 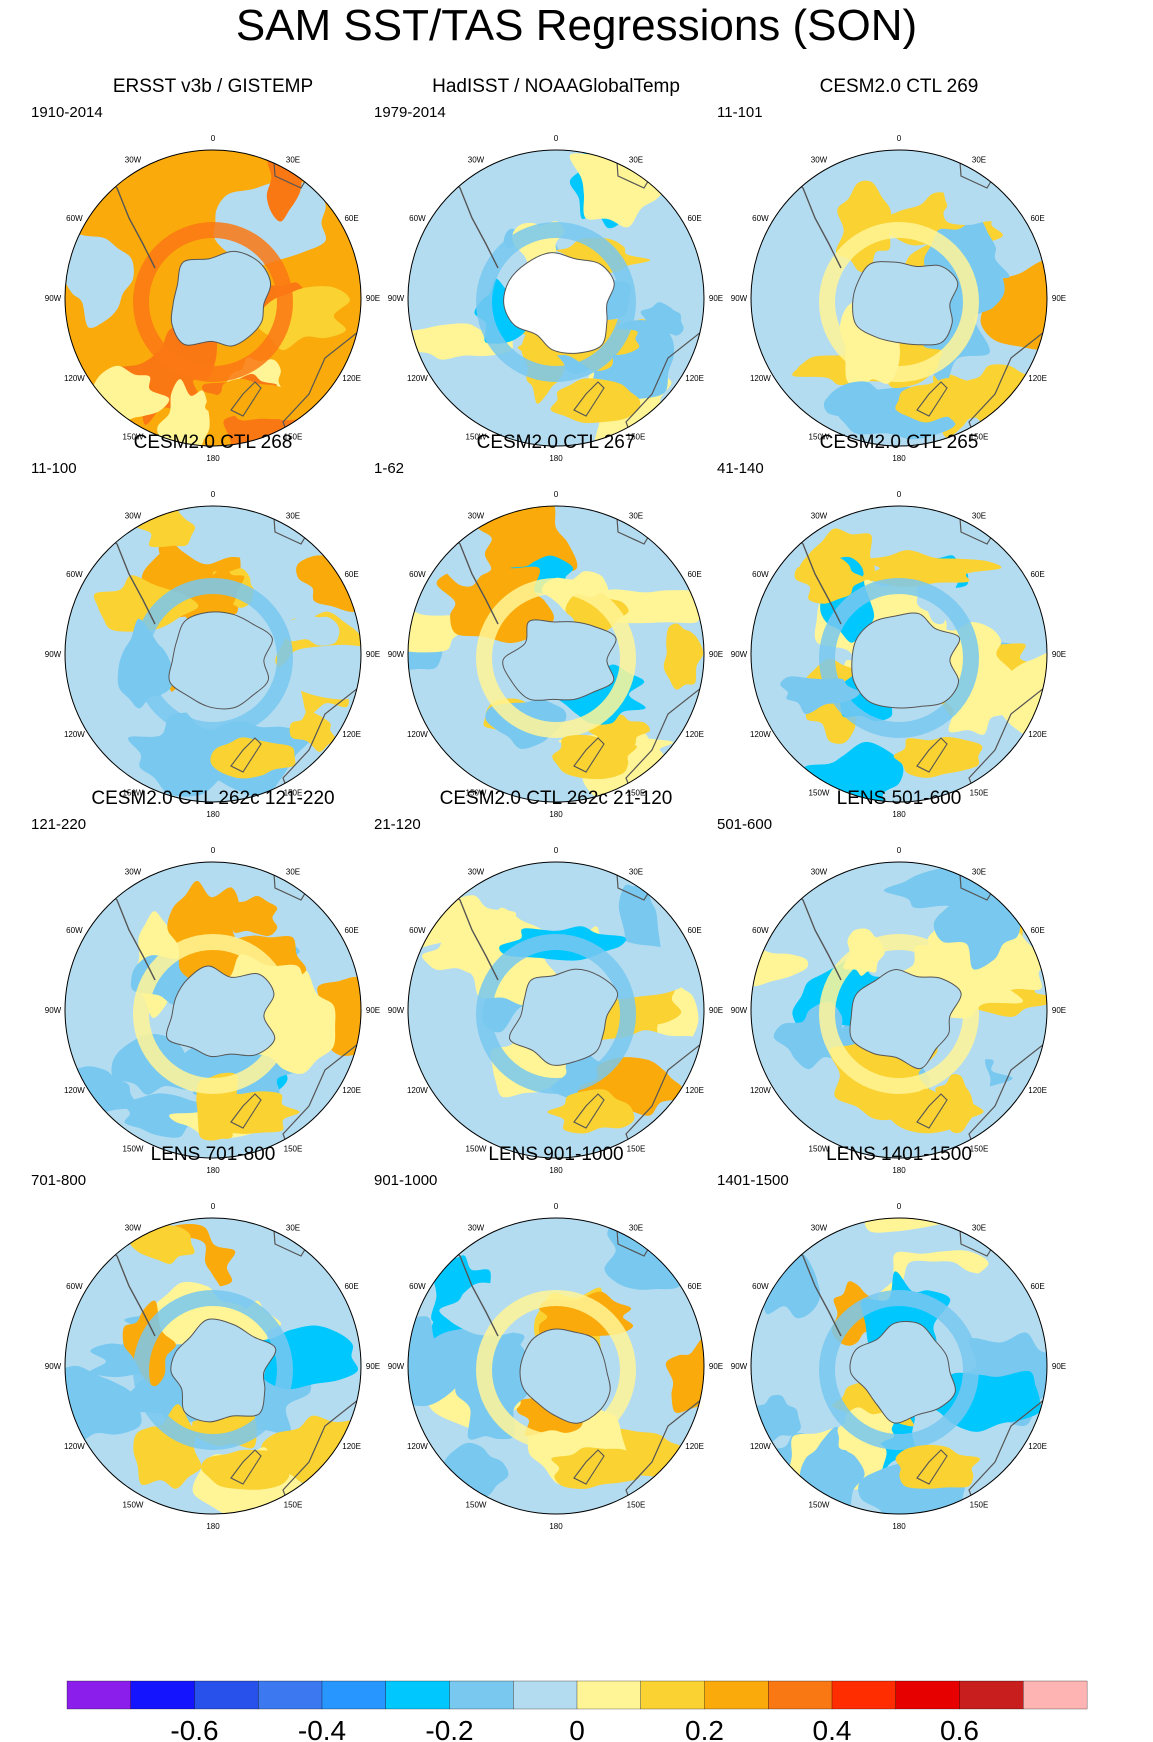 I want to click on panel-title: CESM2.0 CTL 267, so click(x=556, y=442).